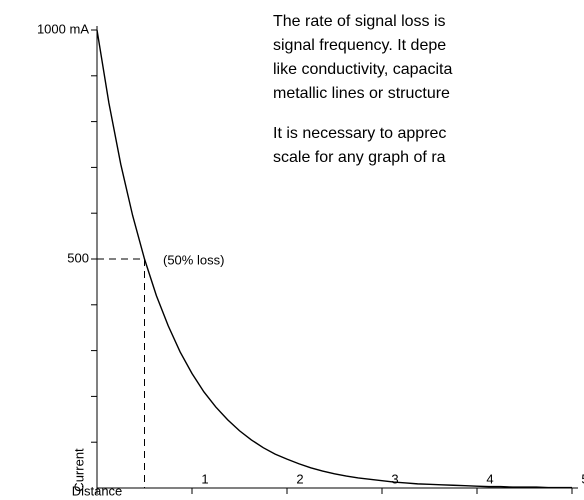  Describe the element at coordinates (359, 133) in the screenshot. I see `paragraph-line: It is necessary to apprec` at that location.